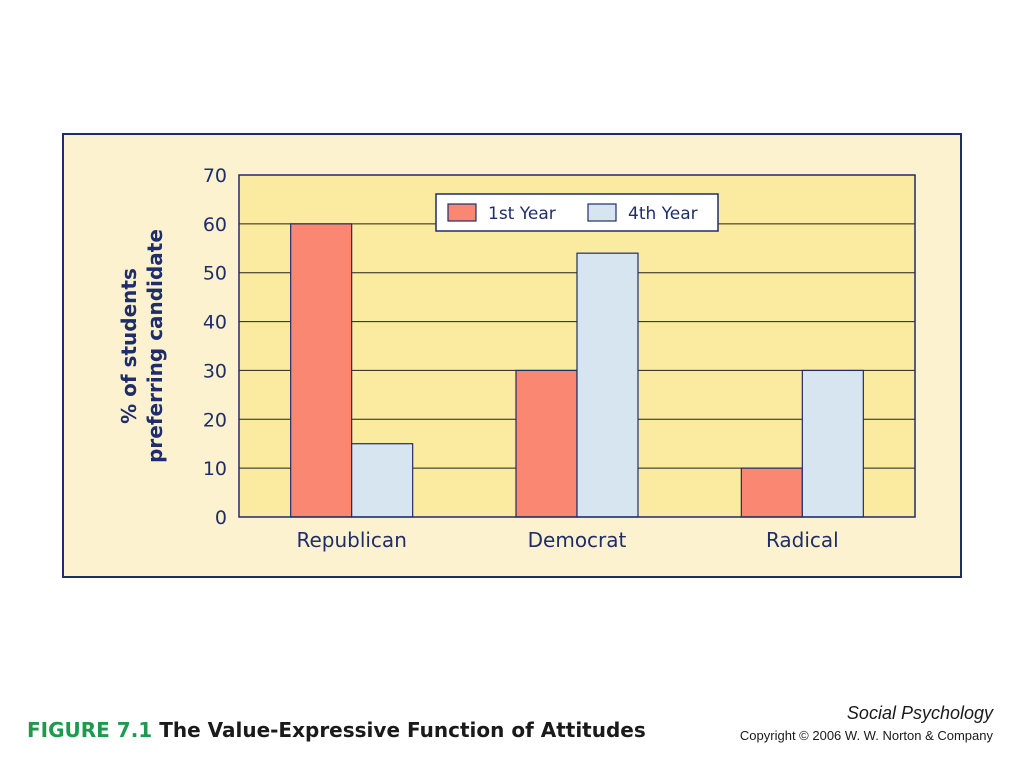 This screenshot has height=768, width=1024. What do you see at coordinates (215, 176) in the screenshot?
I see `y-tick-label: 70` at bounding box center [215, 176].